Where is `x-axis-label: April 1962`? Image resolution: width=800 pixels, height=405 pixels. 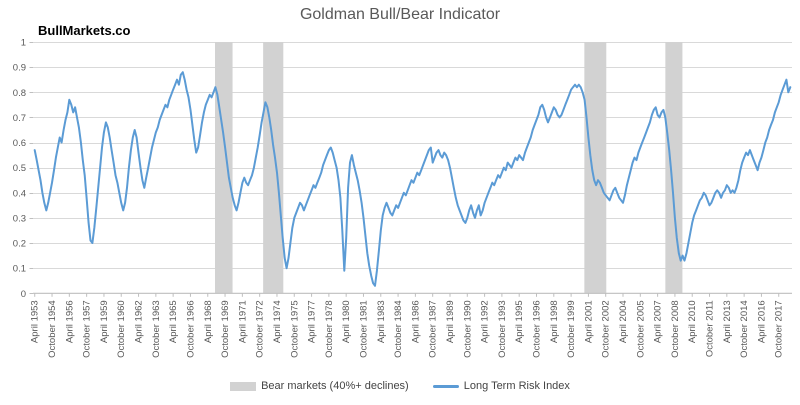 x-axis-label: April 1962 is located at coordinates (139, 321).